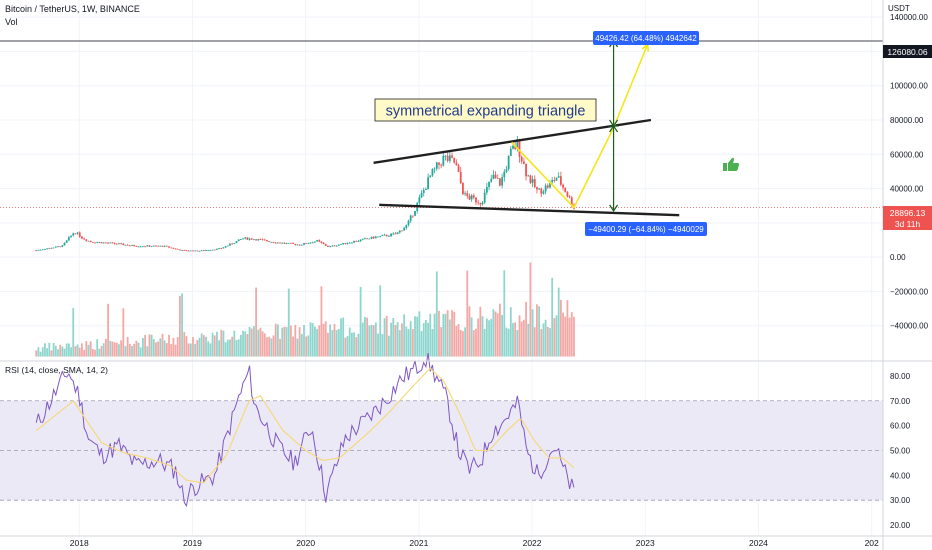 Image resolution: width=932 pixels, height=550 pixels. What do you see at coordinates (758, 543) in the screenshot?
I see `x-tick-label: 2024` at bounding box center [758, 543].